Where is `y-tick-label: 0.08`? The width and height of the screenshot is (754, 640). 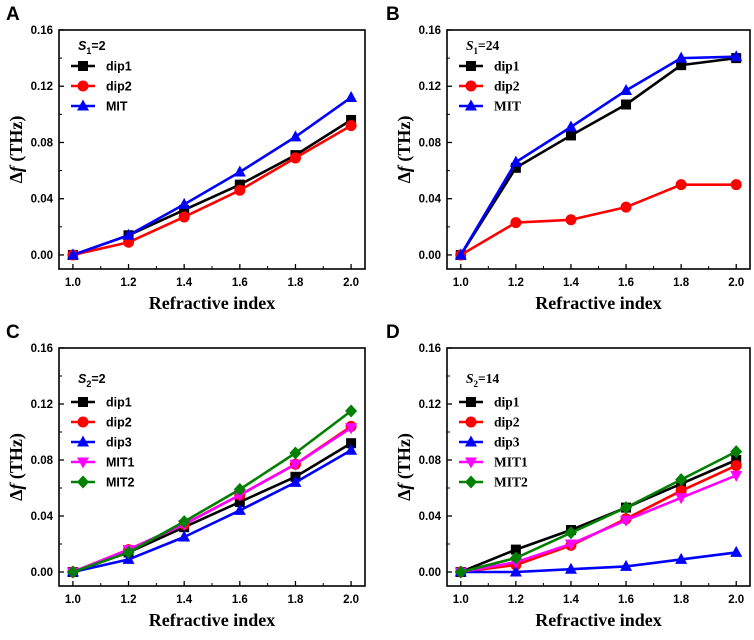
y-tick-label: 0.08 is located at coordinates (42, 461).